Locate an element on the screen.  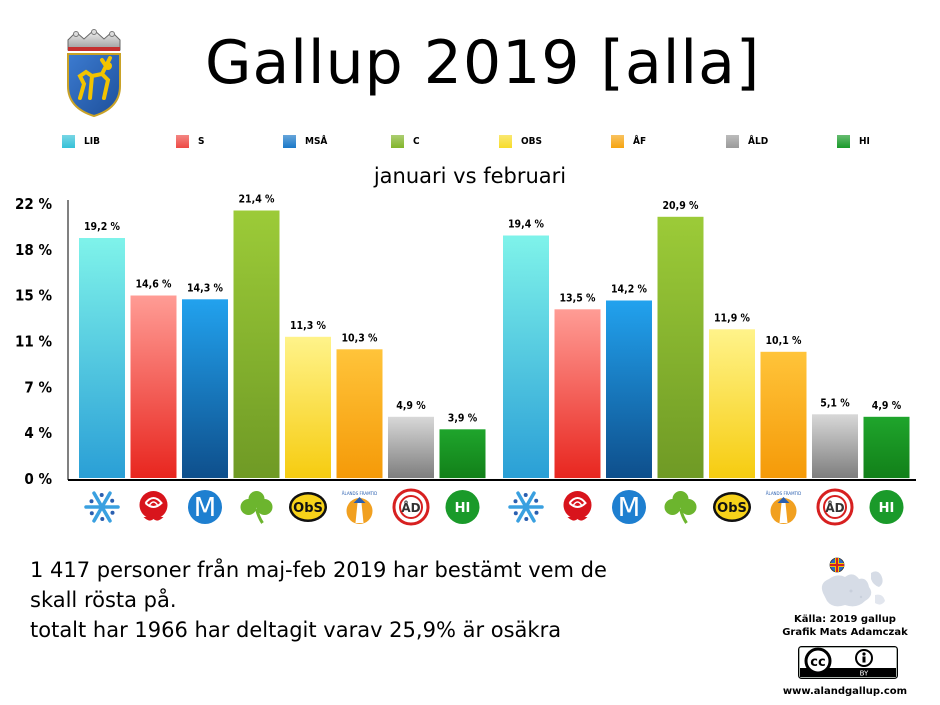
website-url: www.alandgallup.com is located at coordinates (845, 691).